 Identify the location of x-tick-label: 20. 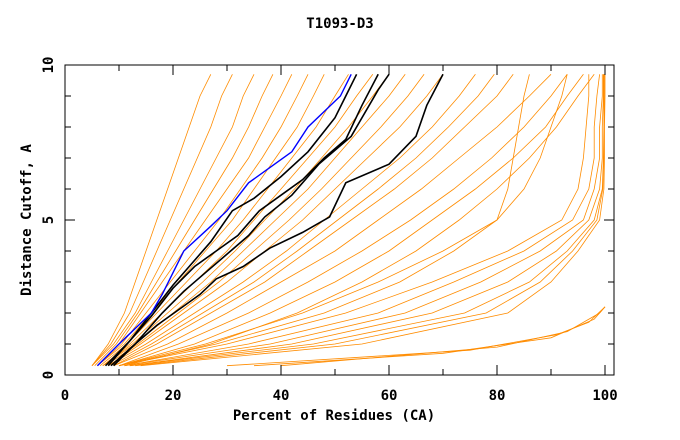
(173, 396).